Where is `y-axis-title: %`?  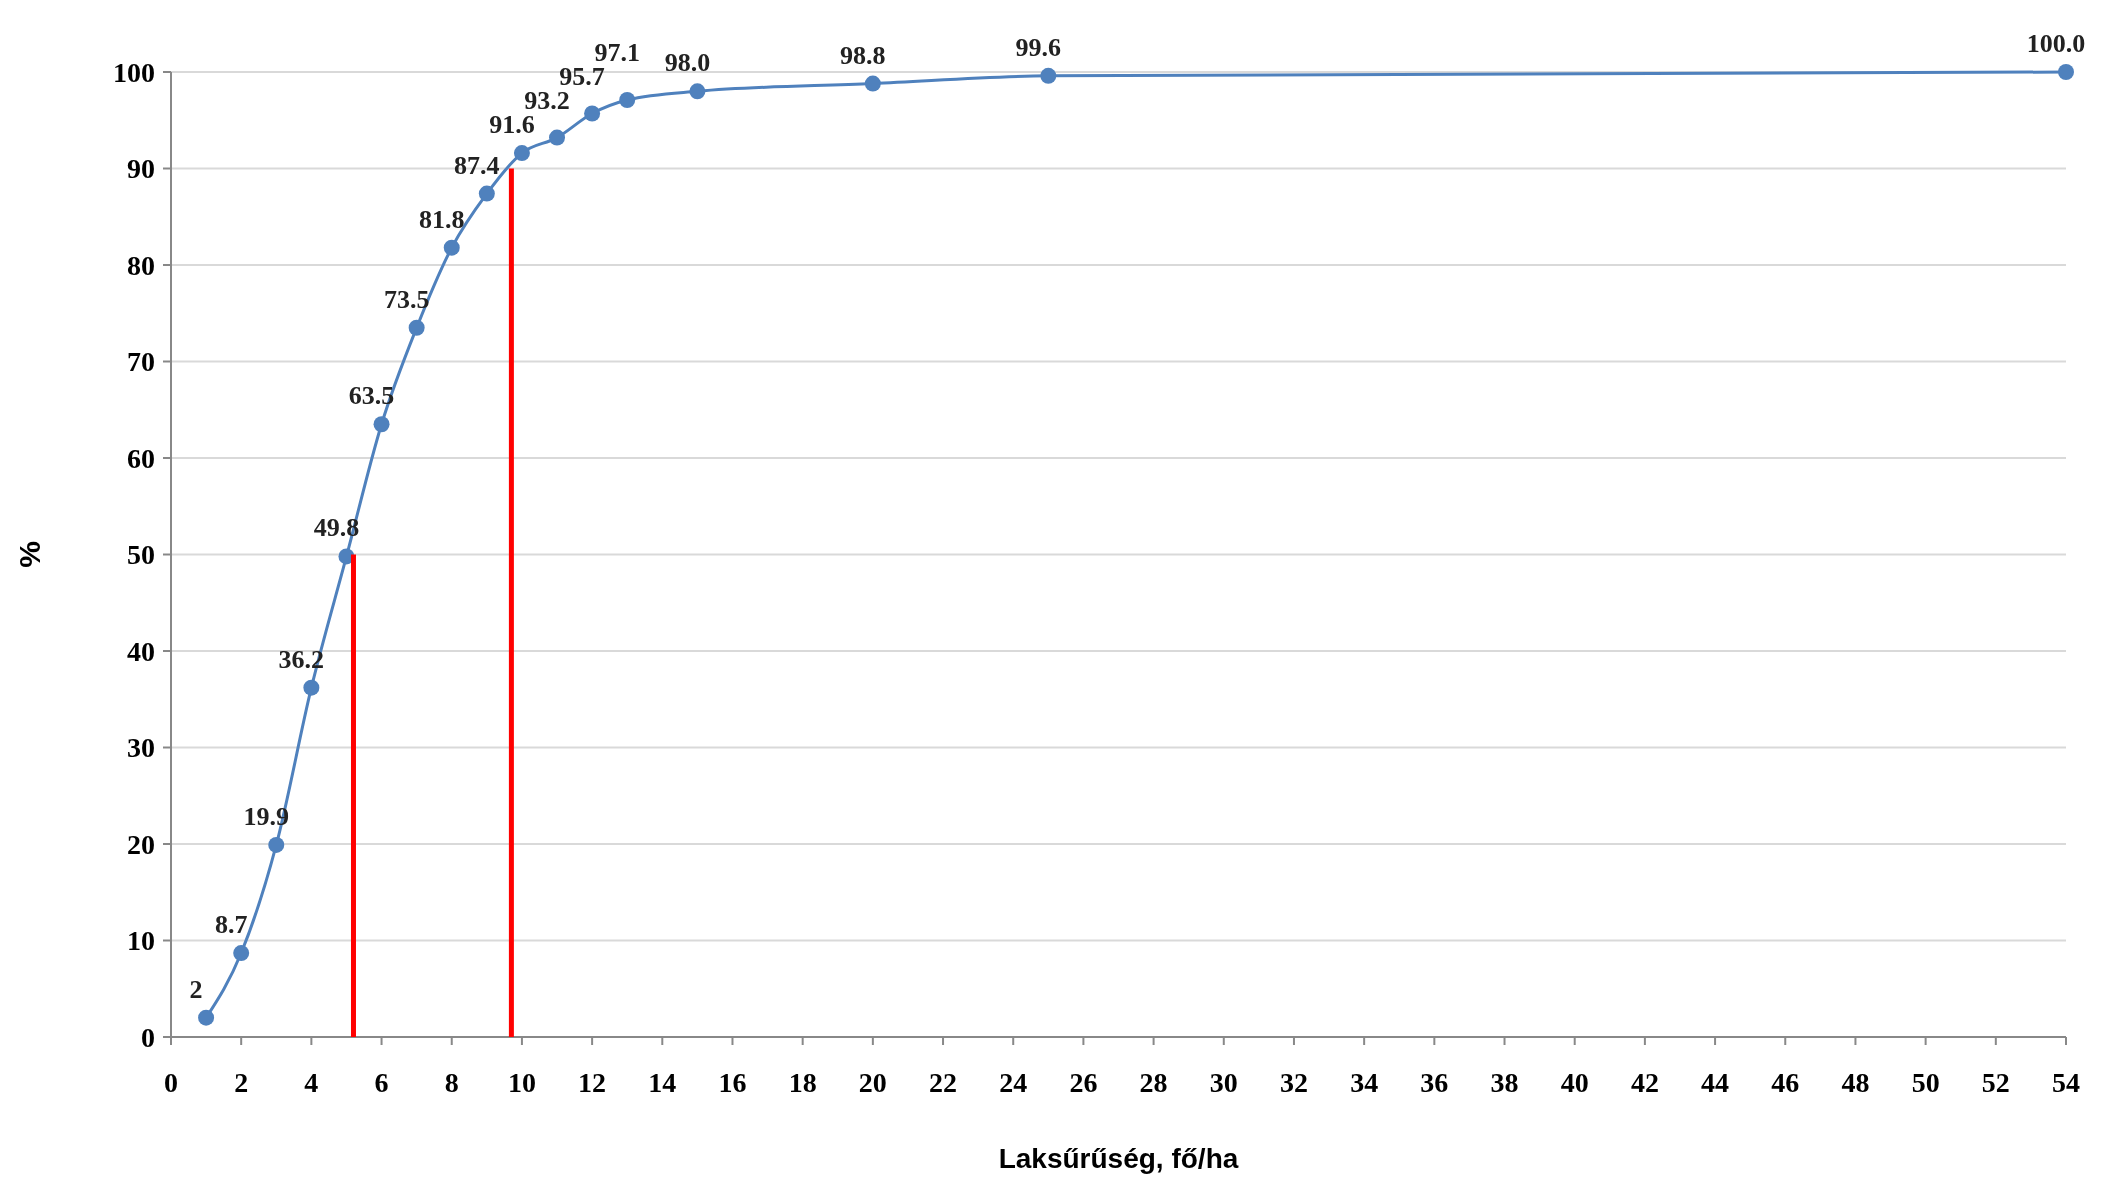
y-axis-title: % is located at coordinates (29, 554).